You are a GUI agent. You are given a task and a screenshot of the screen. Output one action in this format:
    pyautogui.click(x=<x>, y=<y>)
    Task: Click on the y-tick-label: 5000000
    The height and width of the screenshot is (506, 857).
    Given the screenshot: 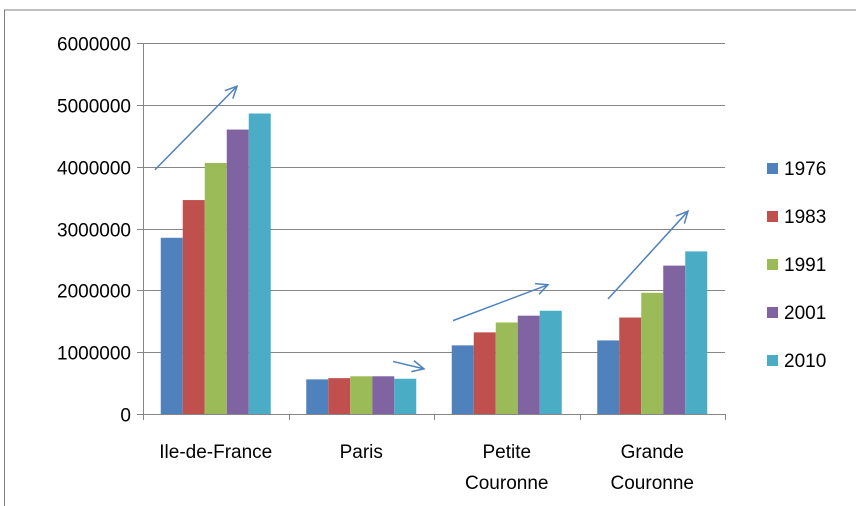 What is the action you would take?
    pyautogui.click(x=94, y=107)
    